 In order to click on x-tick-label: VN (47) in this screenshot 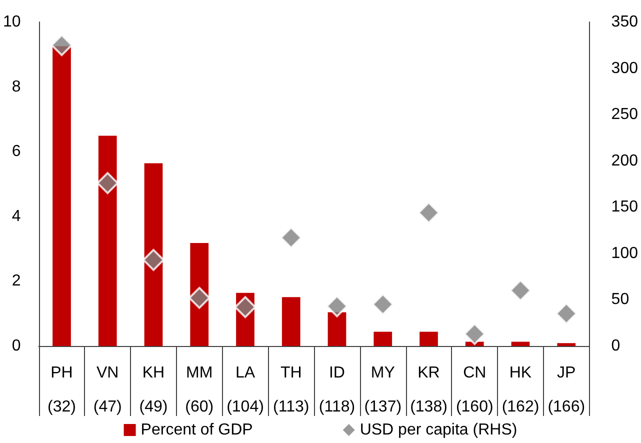, I will do `click(107, 390)`.